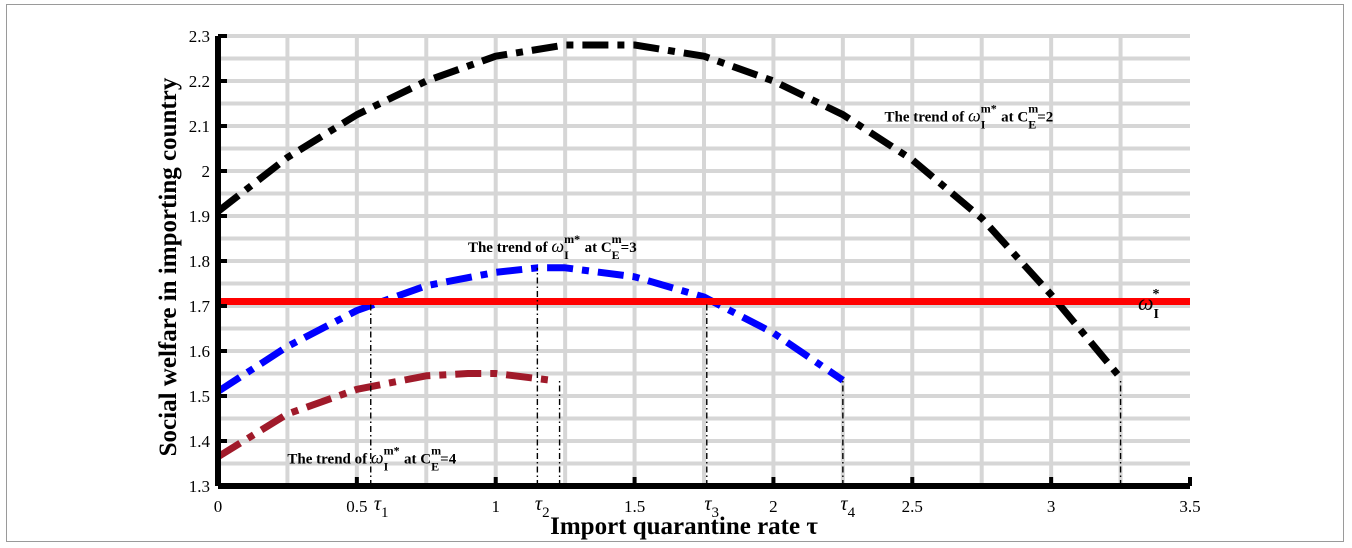 This screenshot has width=1352, height=548. Describe the element at coordinates (381, 507) in the screenshot. I see `tau-label: τ1` at that location.